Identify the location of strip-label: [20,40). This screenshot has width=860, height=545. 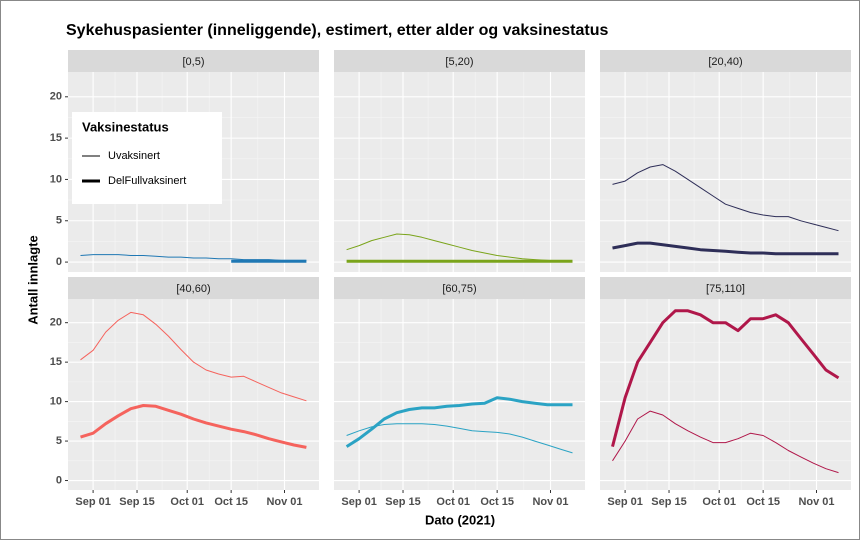
(725, 62).